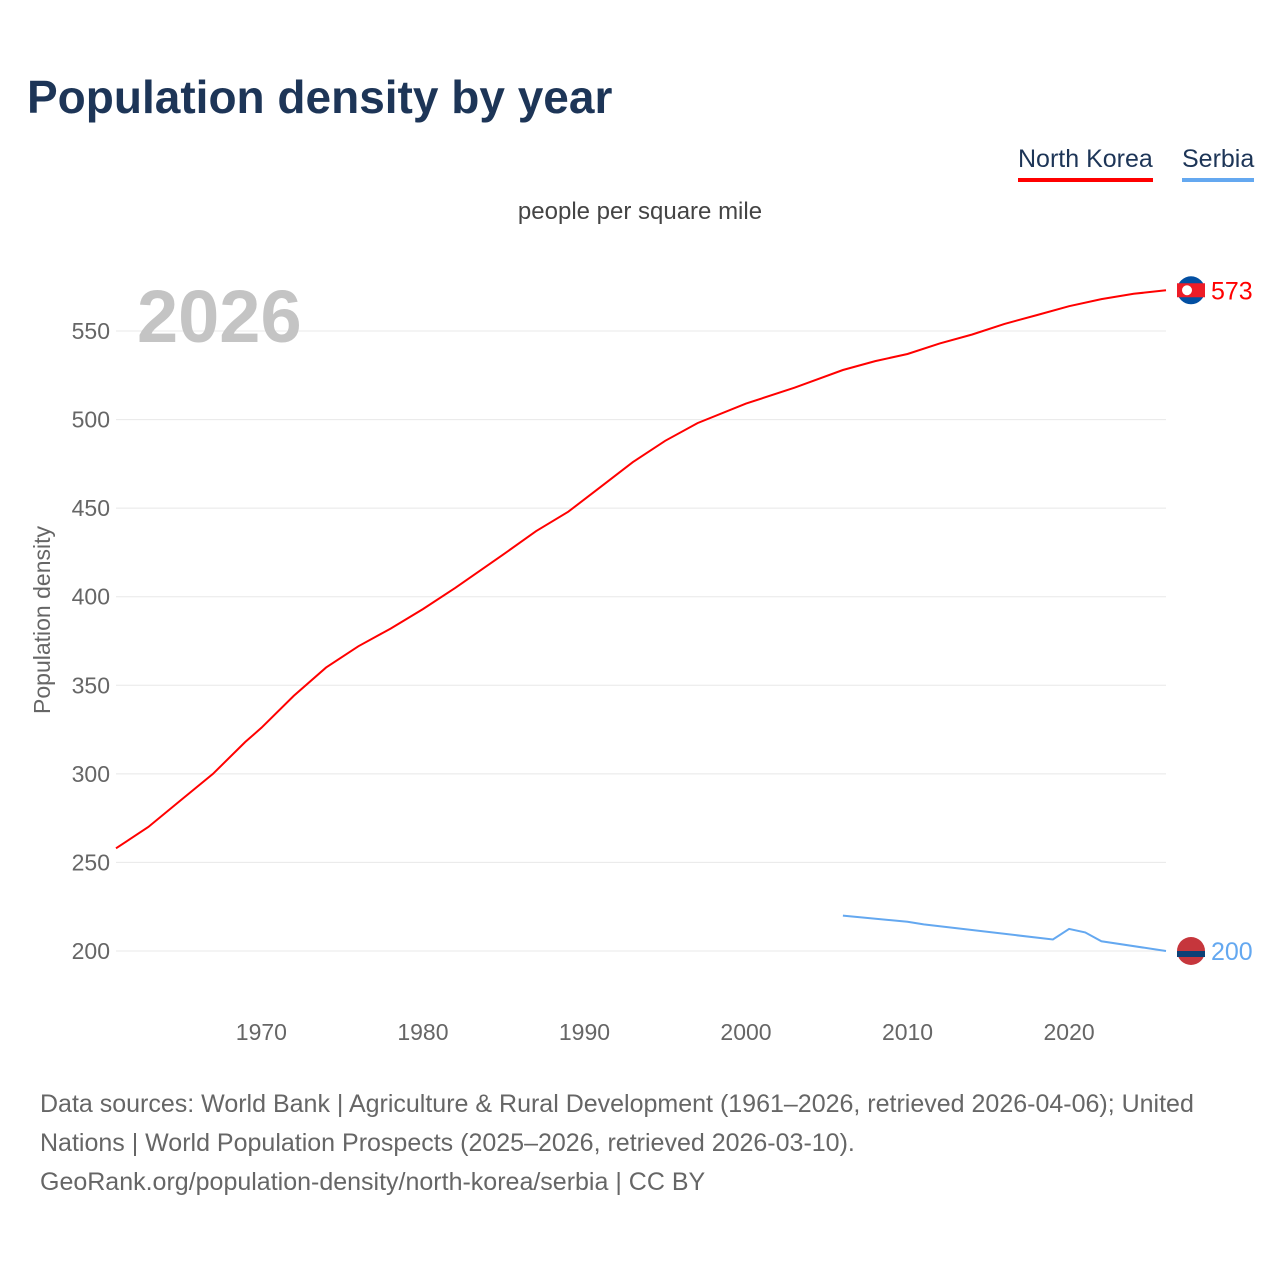 This screenshot has width=1280, height=1280. I want to click on y-tick-label: 350, so click(91, 685).